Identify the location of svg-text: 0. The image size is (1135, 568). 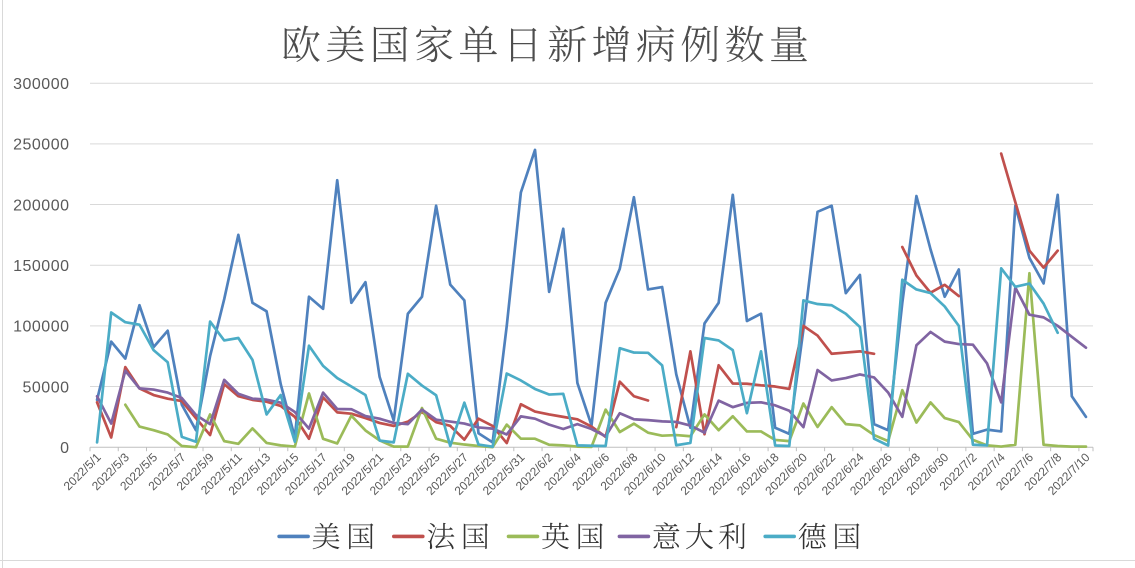
(64, 448).